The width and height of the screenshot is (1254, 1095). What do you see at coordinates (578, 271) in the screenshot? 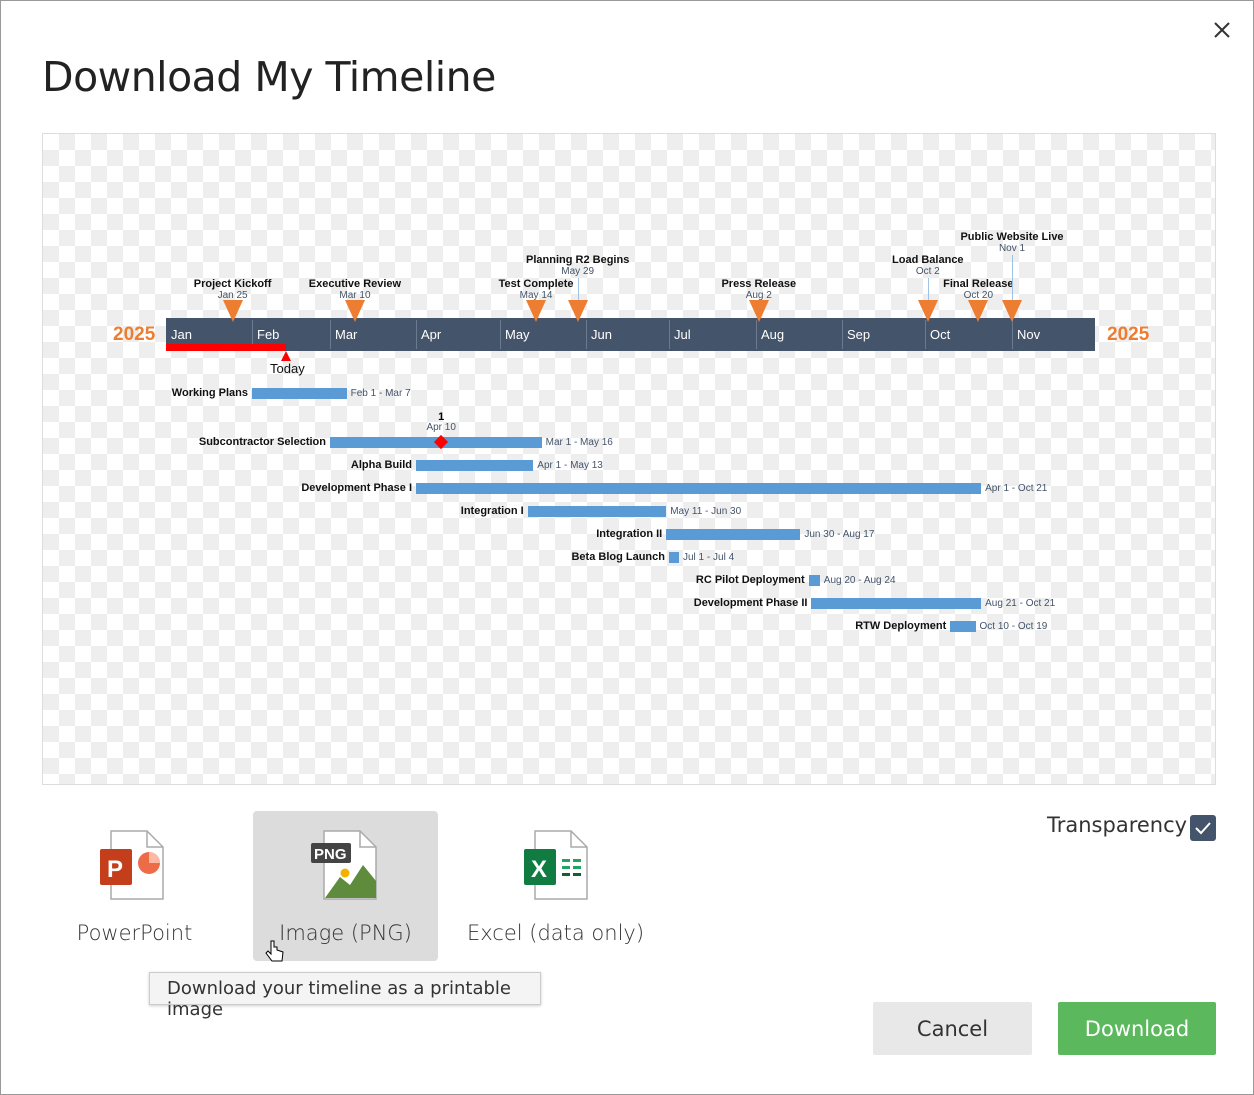
I see `milestone-date: May 29` at bounding box center [578, 271].